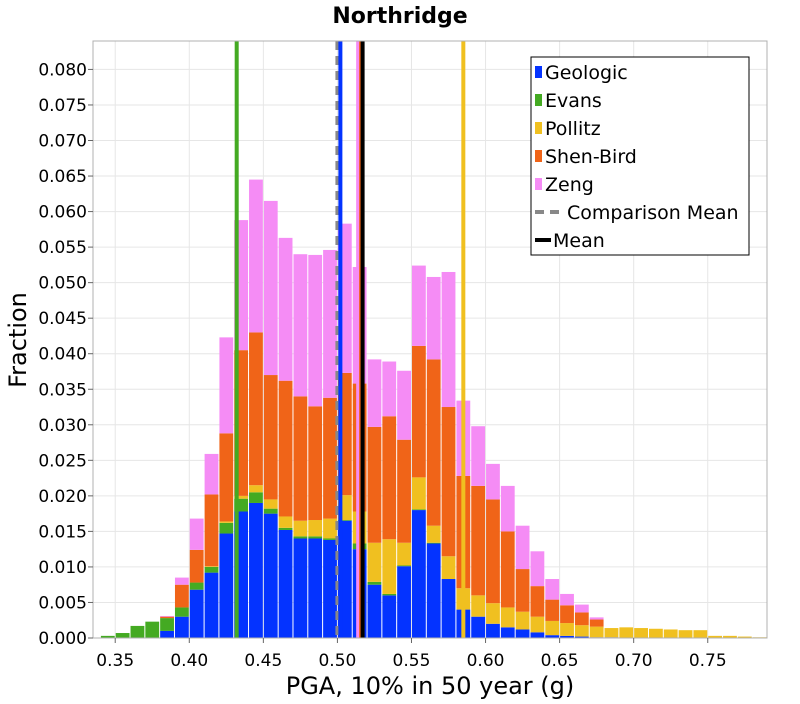 The width and height of the screenshot is (800, 704). I want to click on y-tick-label: 0.060, so click(62, 213).